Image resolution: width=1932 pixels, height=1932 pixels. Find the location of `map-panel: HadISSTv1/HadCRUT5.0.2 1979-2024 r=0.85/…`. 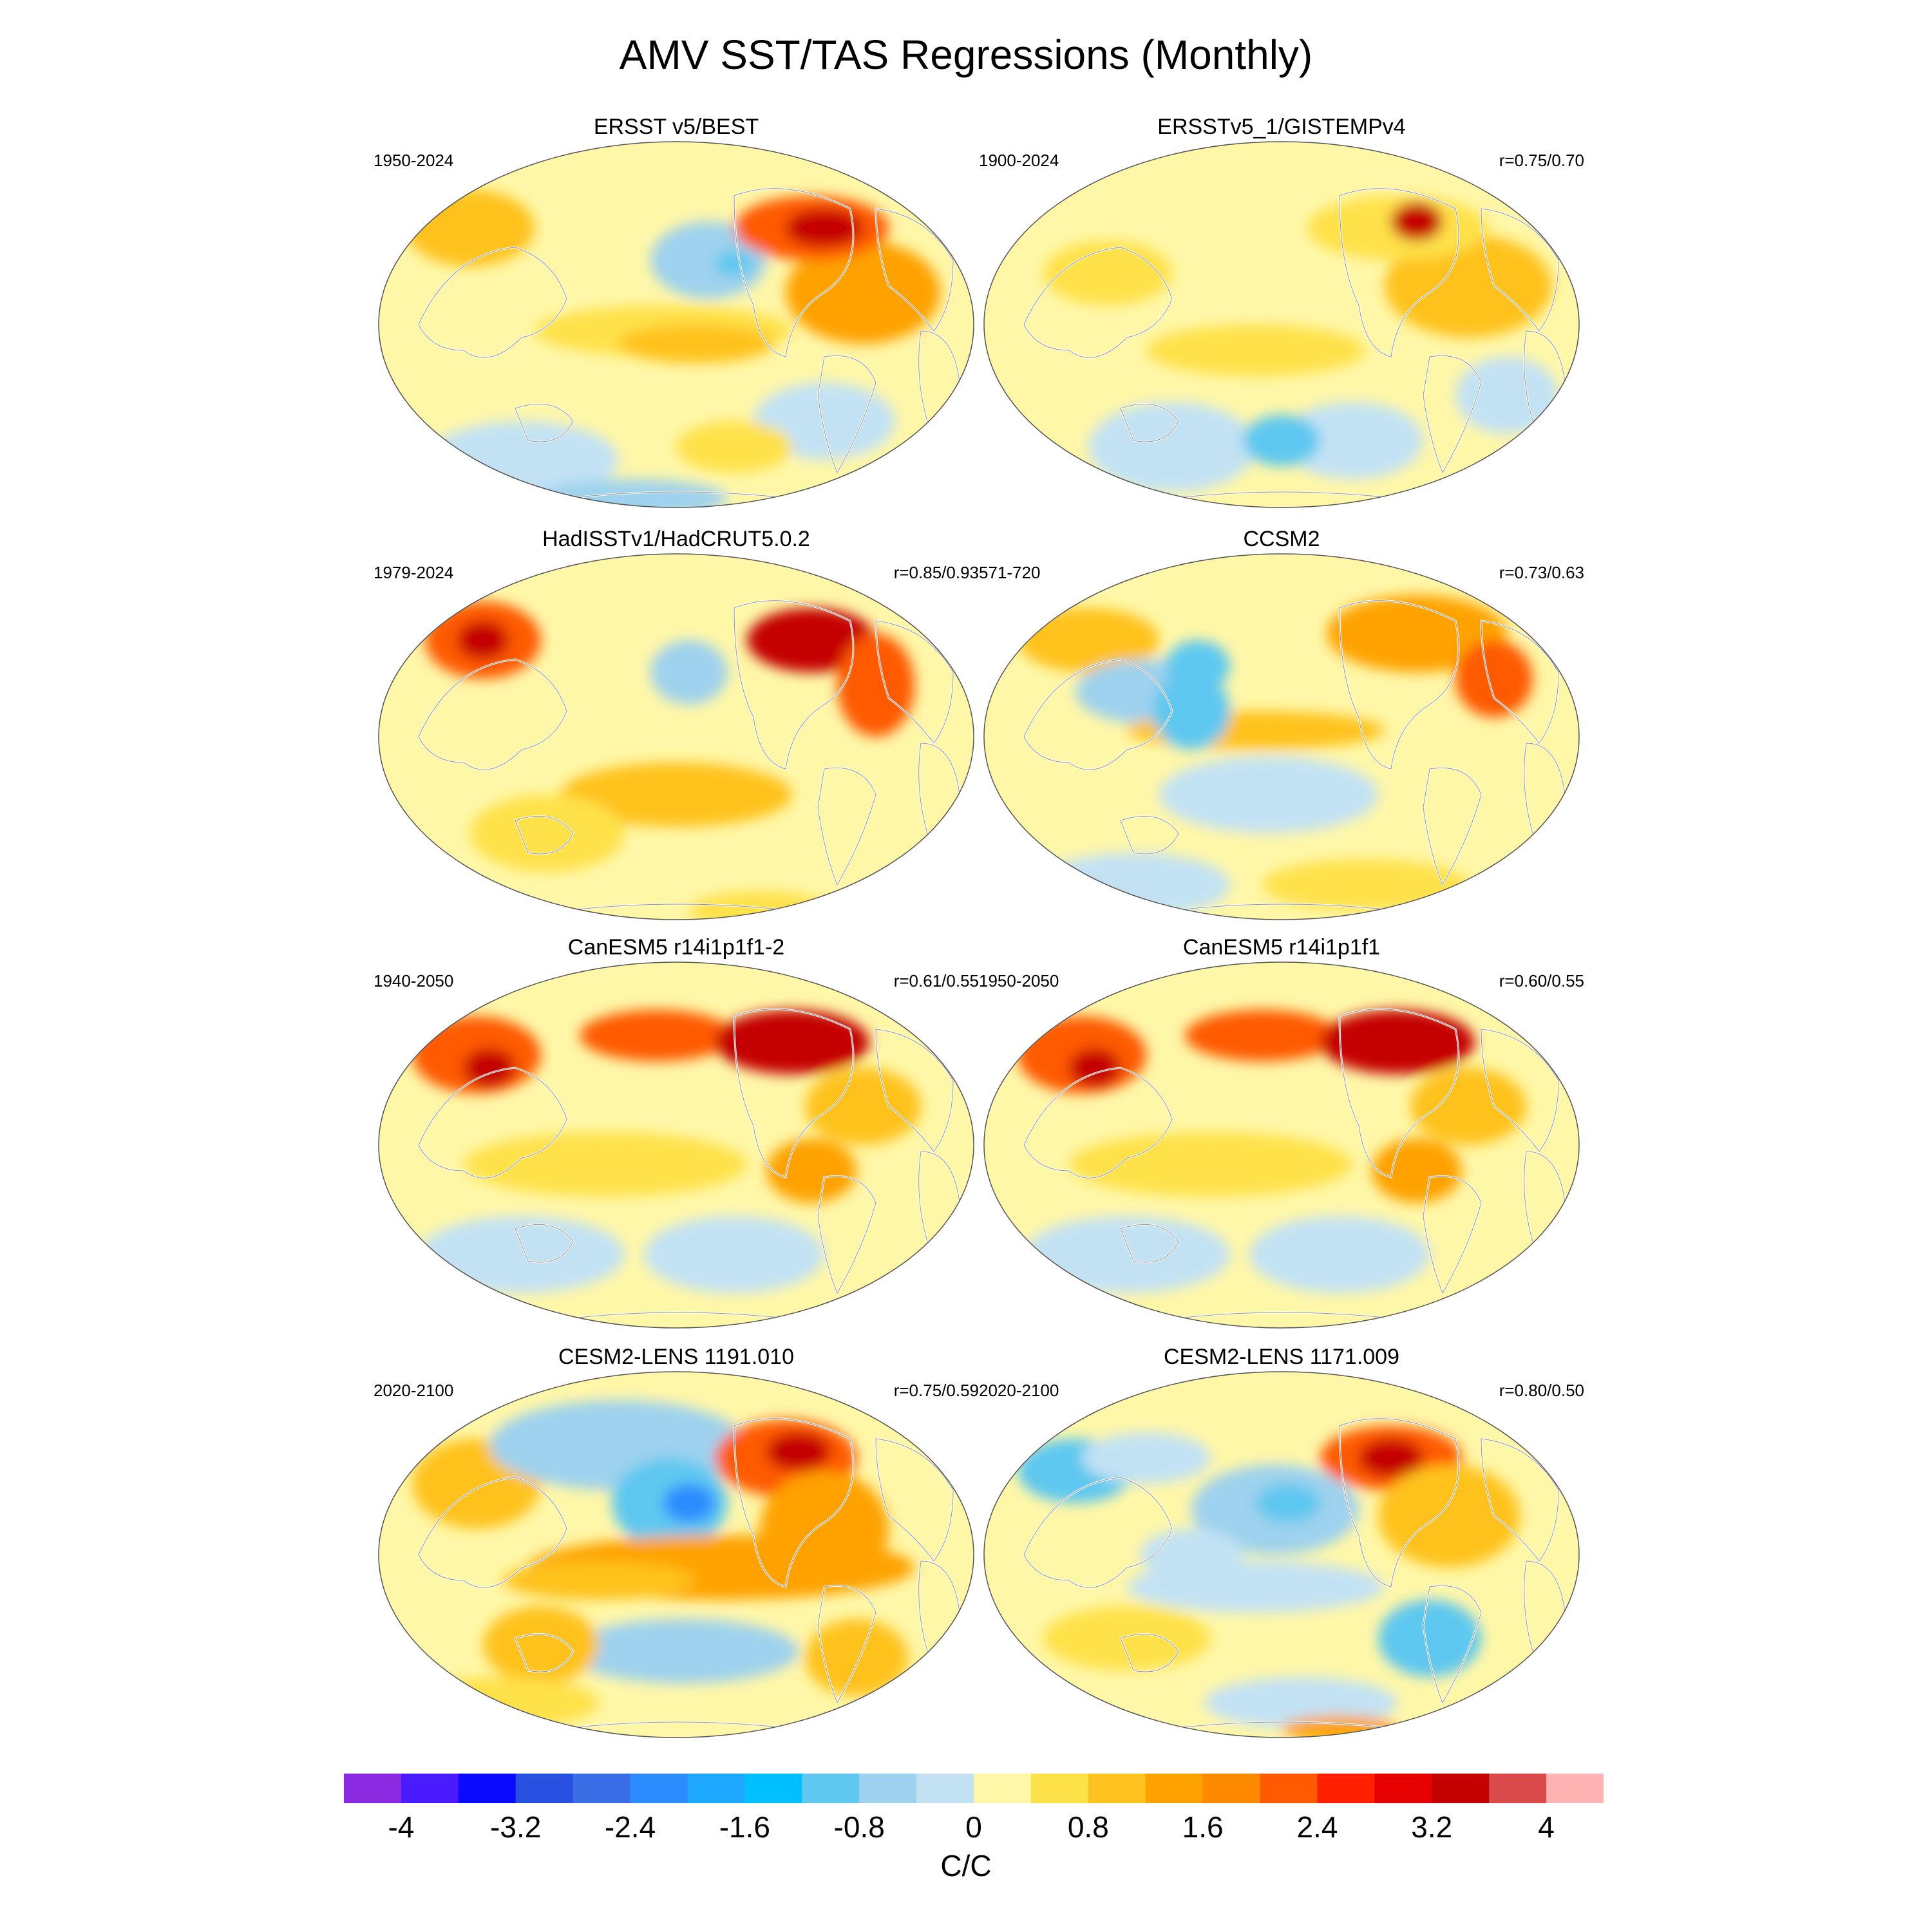

map-panel: HadISSTv1/HadCRUT5.0.2 1979-2024 r=0.85/… is located at coordinates (677, 733).